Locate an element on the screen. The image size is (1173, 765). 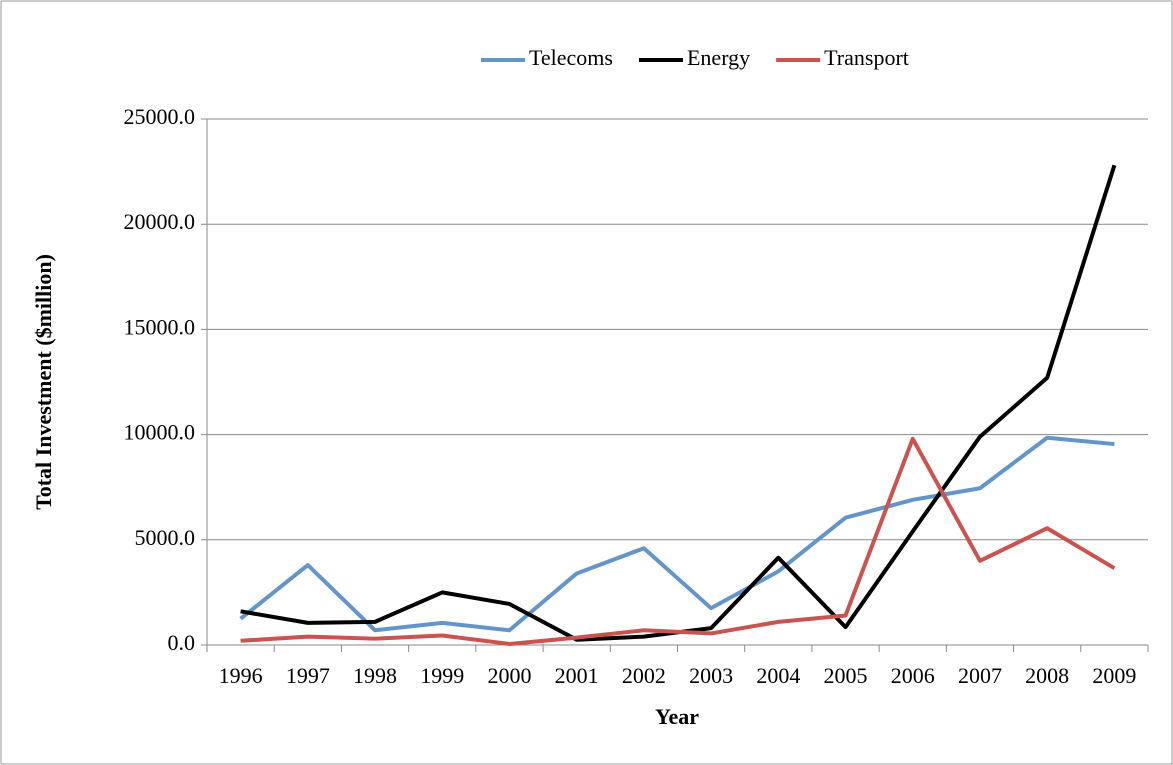
x-tick-label: 2000 is located at coordinates (509, 675).